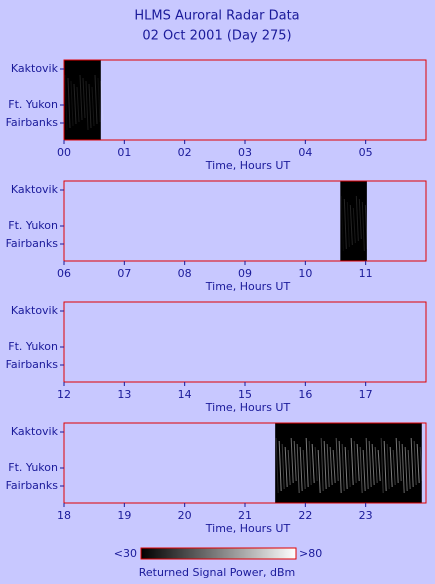 The height and width of the screenshot is (584, 435). What do you see at coordinates (305, 515) in the screenshot?
I see `x-tick-label: 22` at bounding box center [305, 515].